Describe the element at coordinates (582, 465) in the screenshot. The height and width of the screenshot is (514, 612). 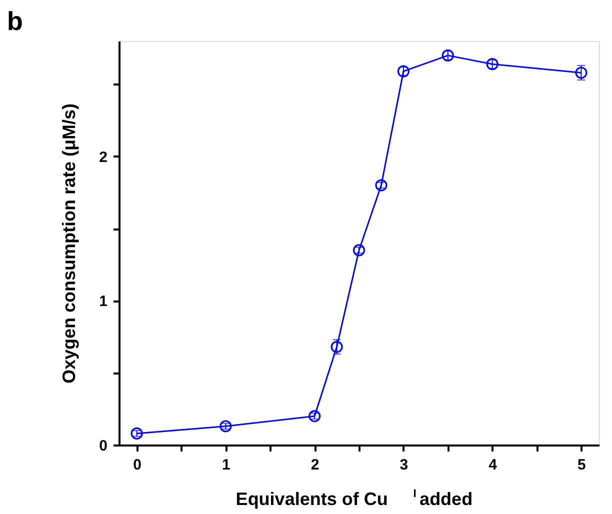
I see `x-tick-label: 5` at that location.